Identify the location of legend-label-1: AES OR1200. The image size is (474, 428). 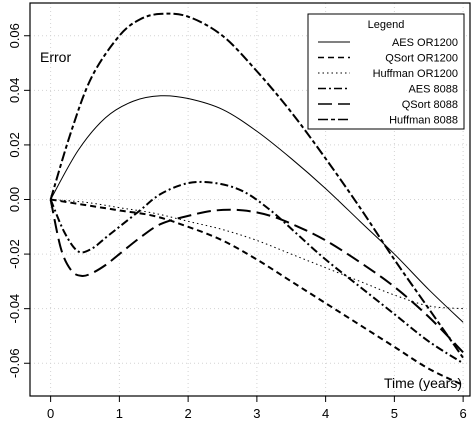
(425, 43).